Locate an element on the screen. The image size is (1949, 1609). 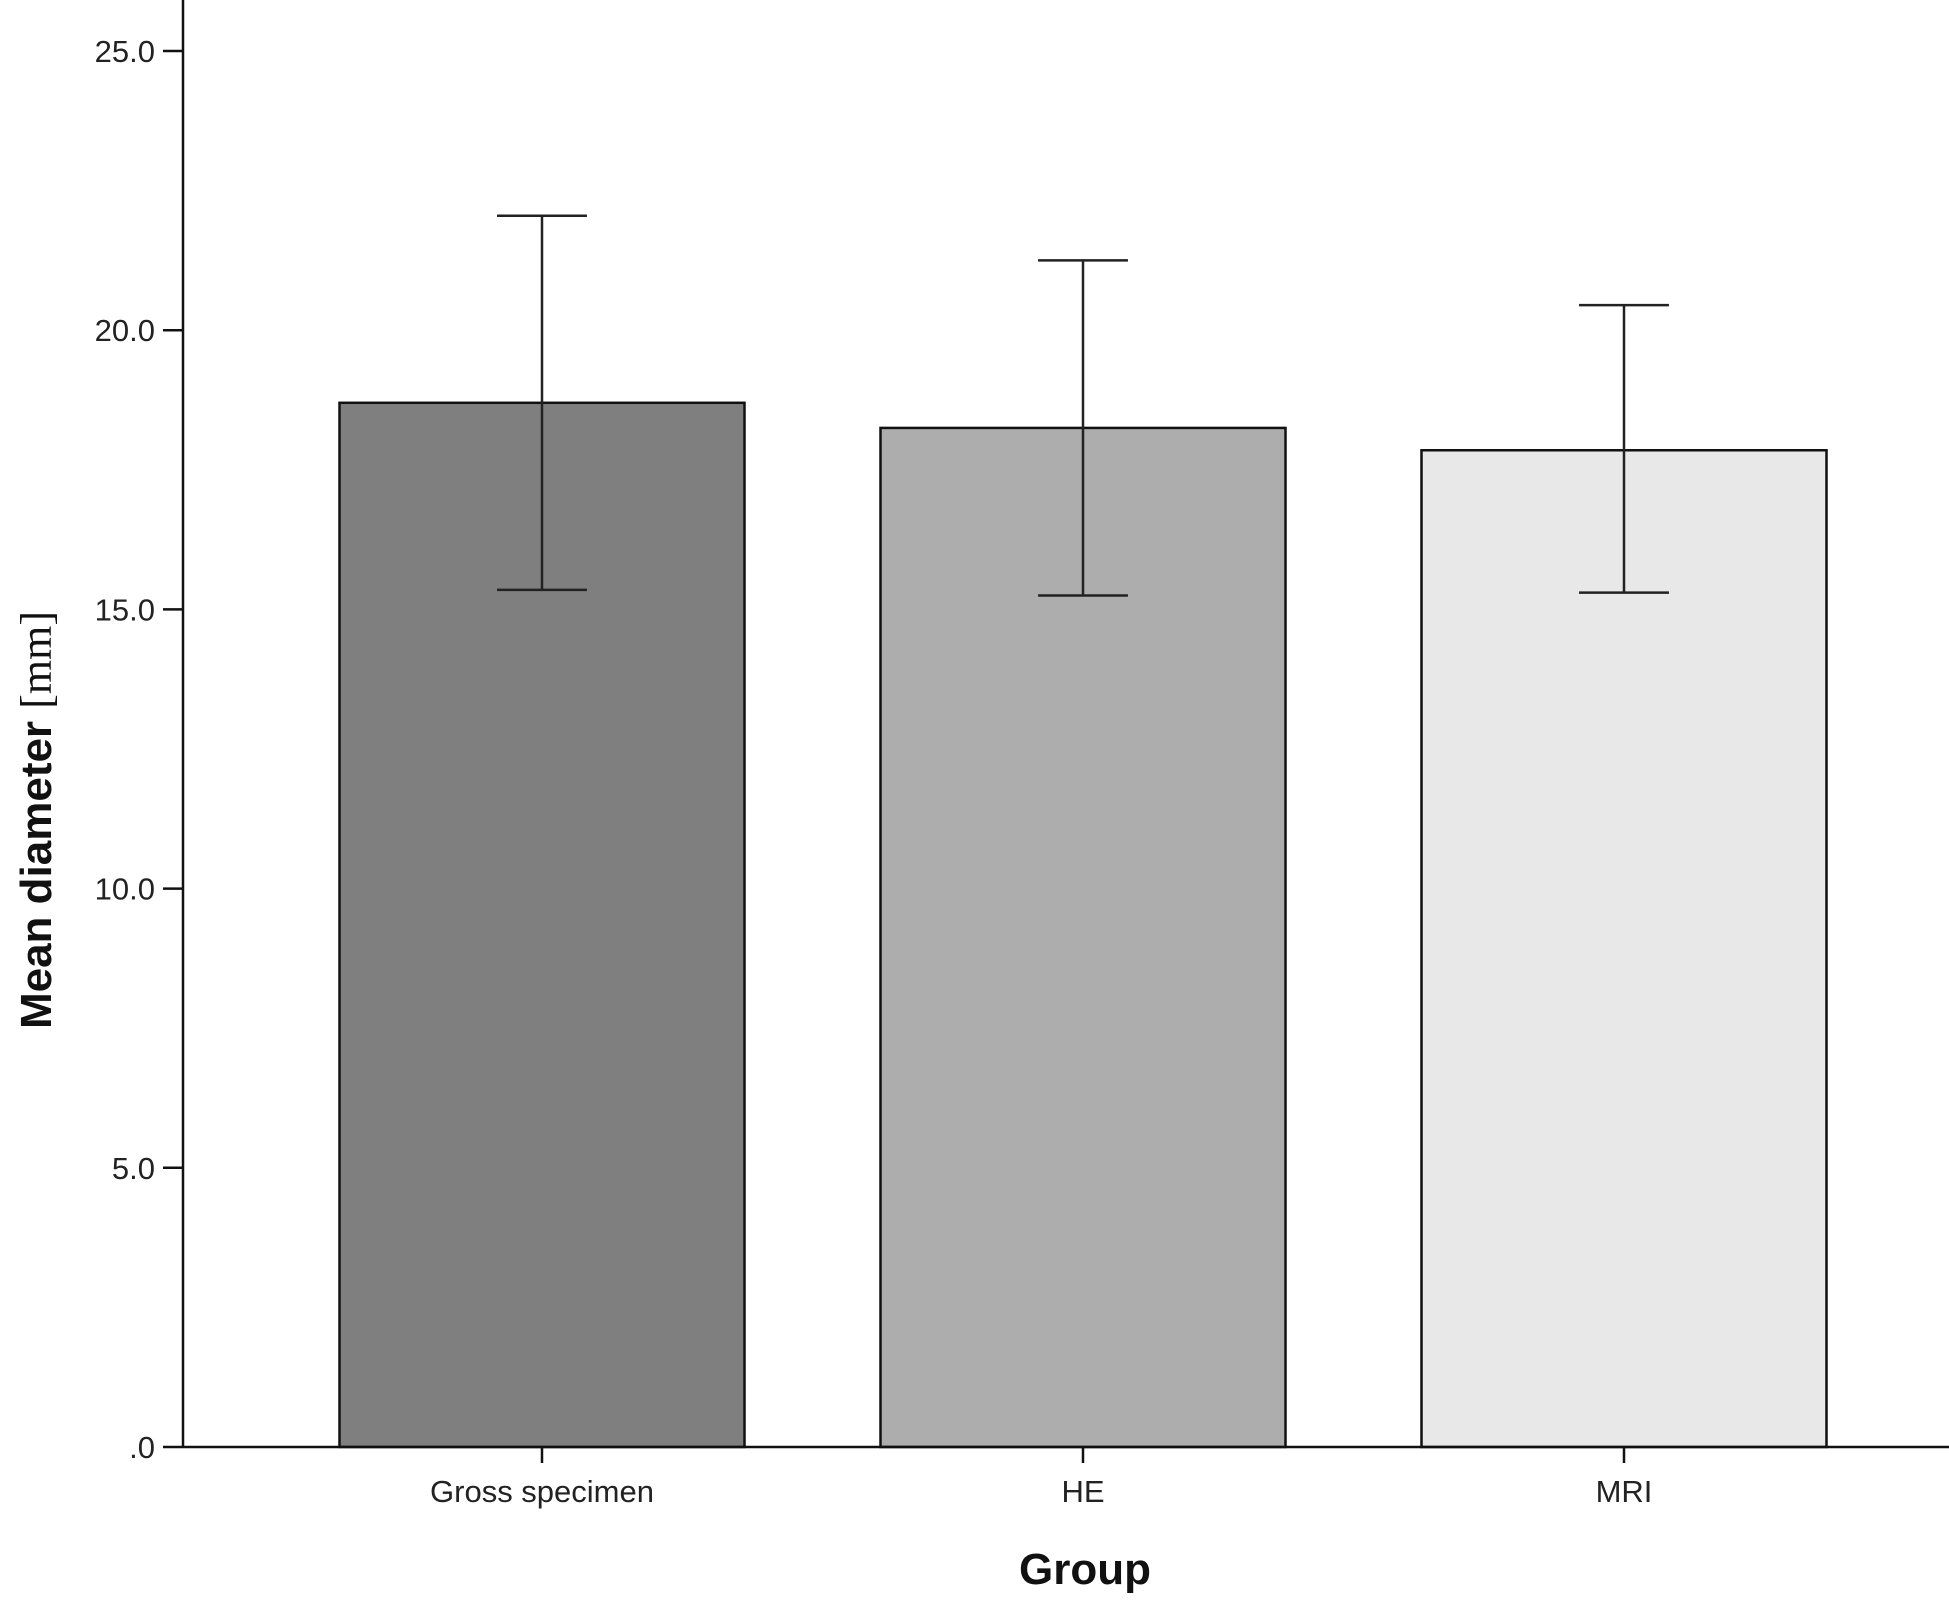
y-axis-title-text: Mean diameter is located at coordinates (36, 875).